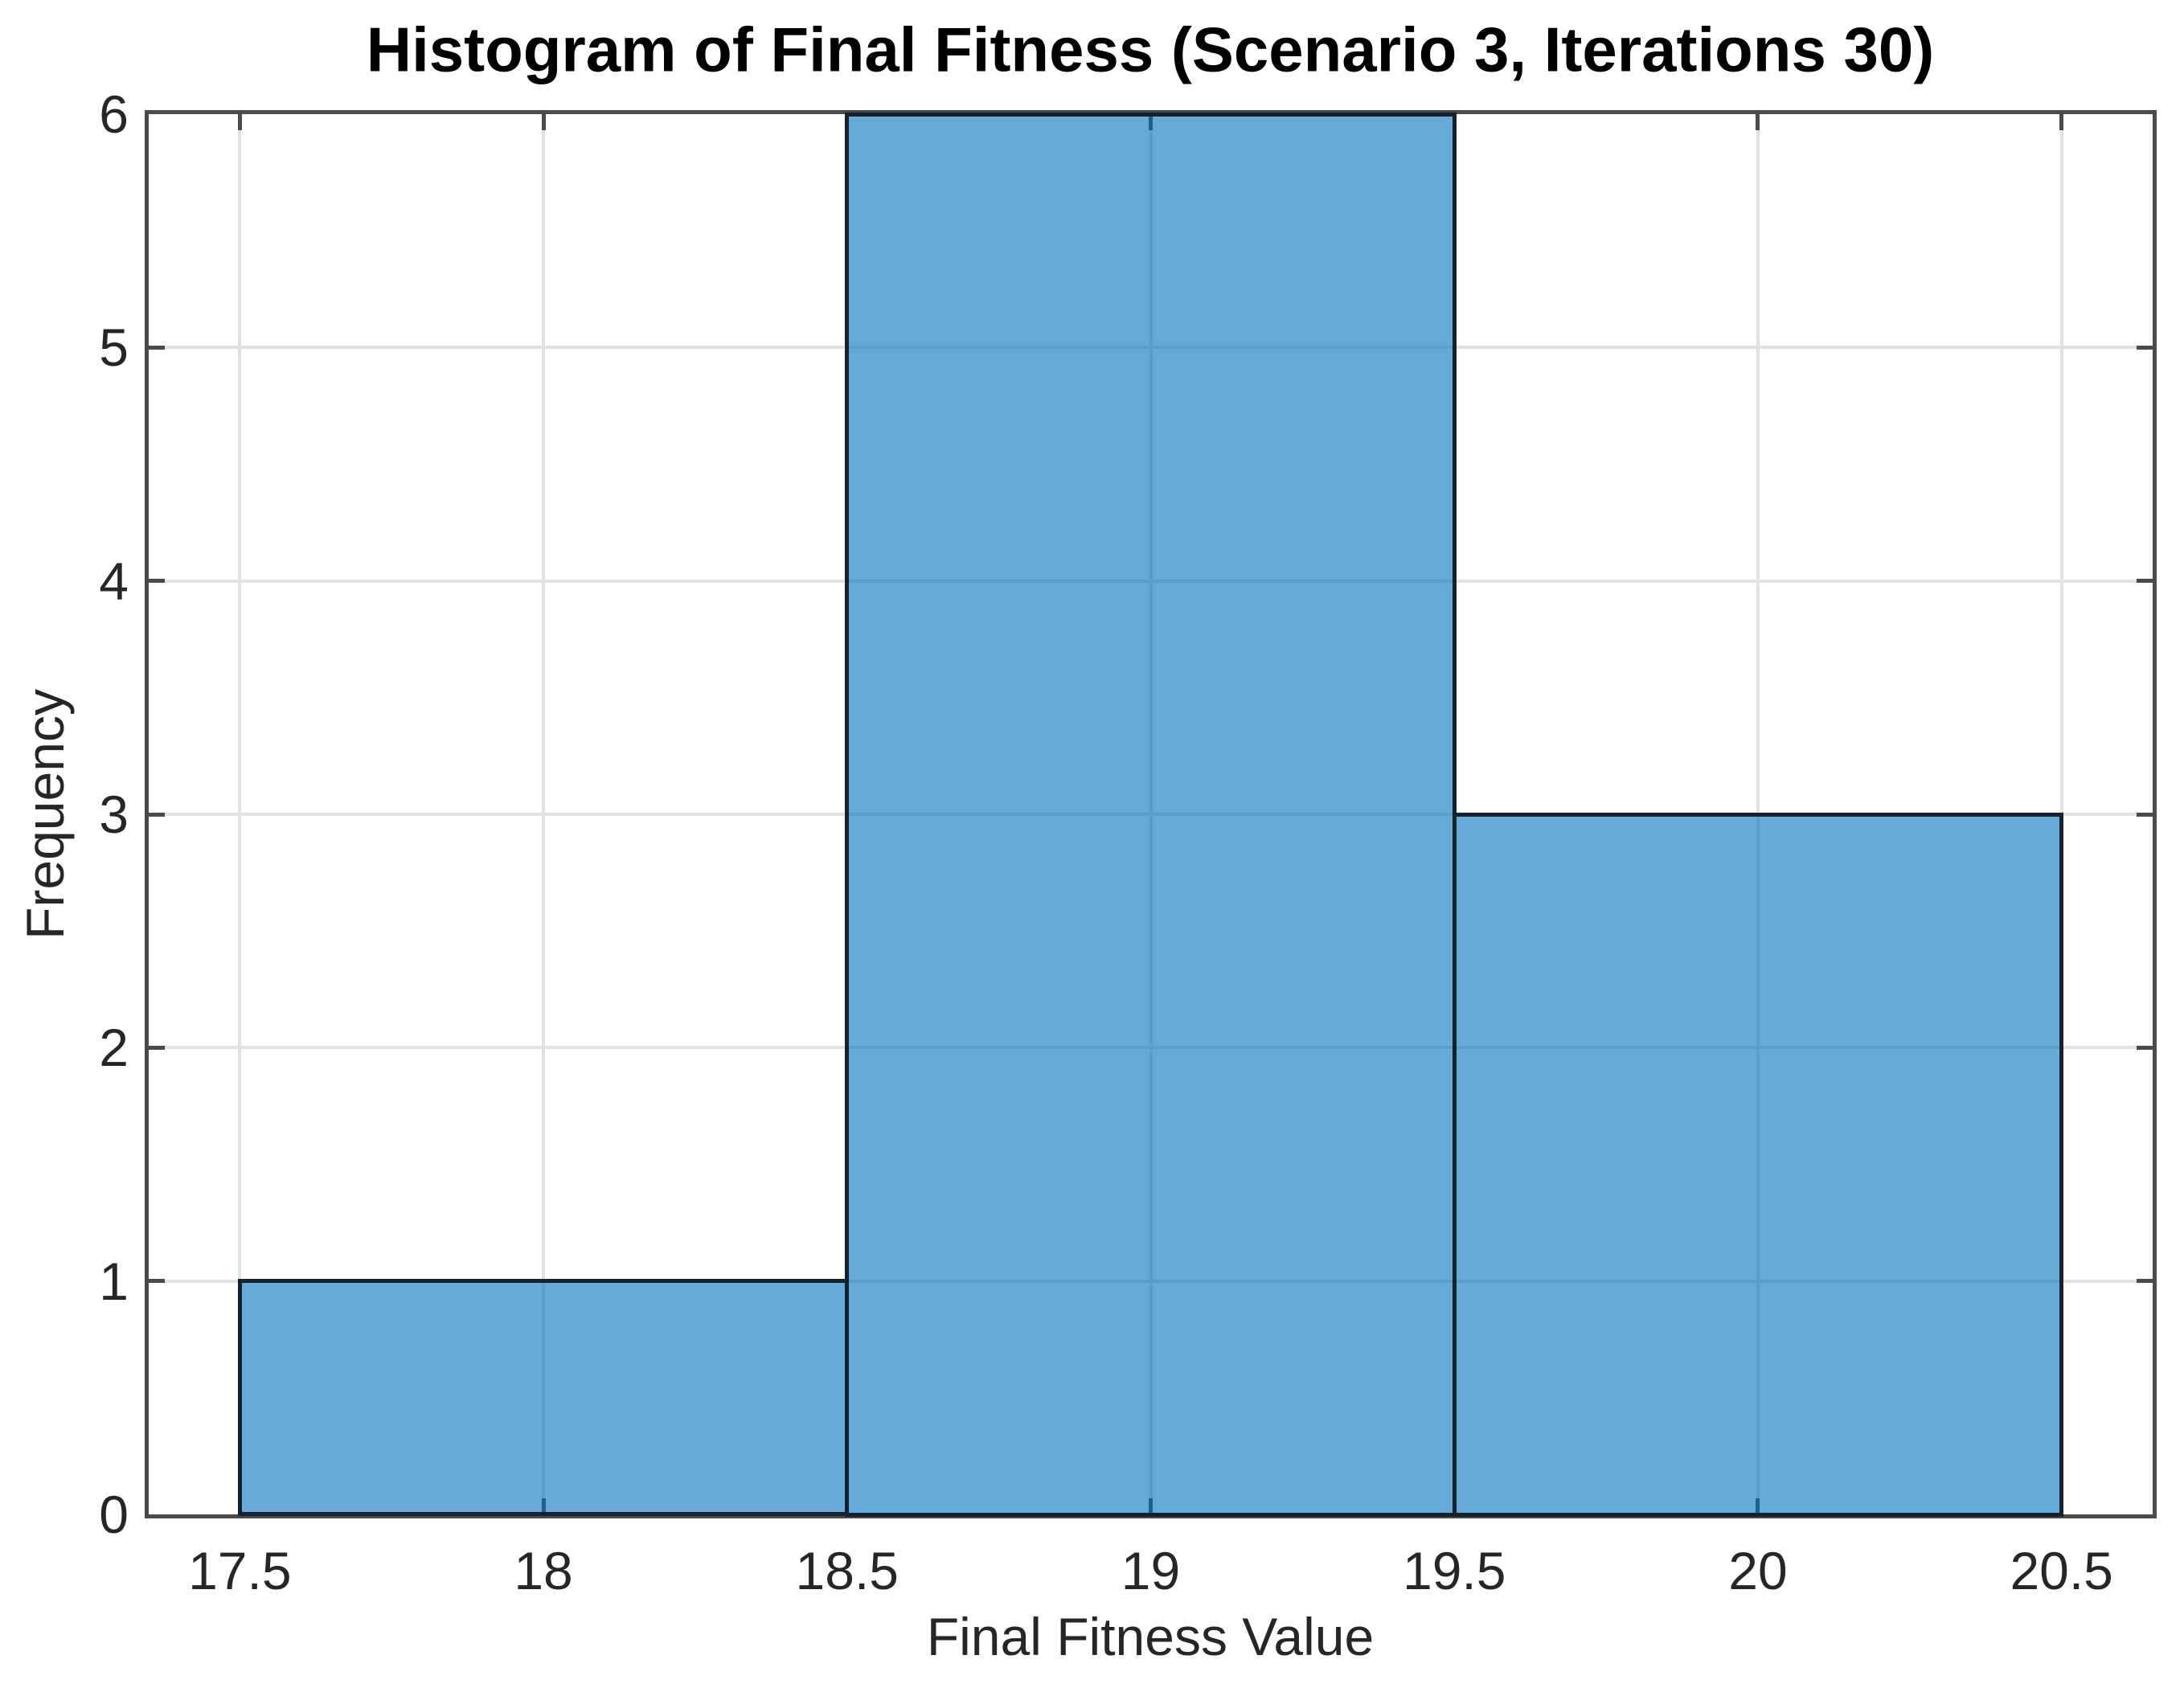 This screenshot has height=1684, width=2184. Describe the element at coordinates (1151, 1570) in the screenshot. I see `x-tick-label: 19` at that location.